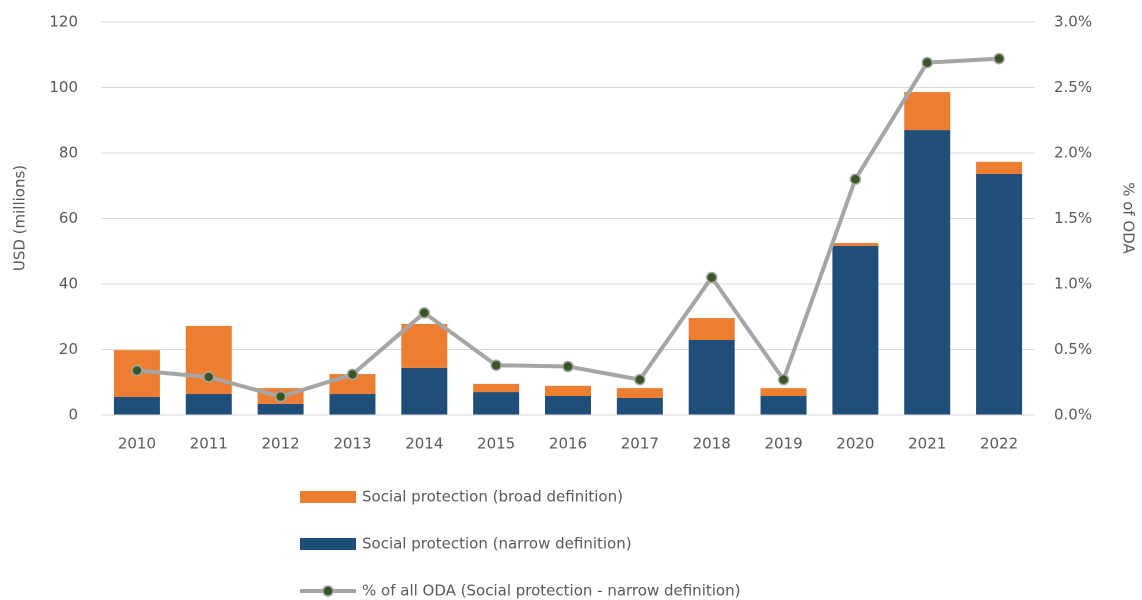  What do you see at coordinates (68, 218) in the screenshot?
I see `y-tick-label: 60` at bounding box center [68, 218].